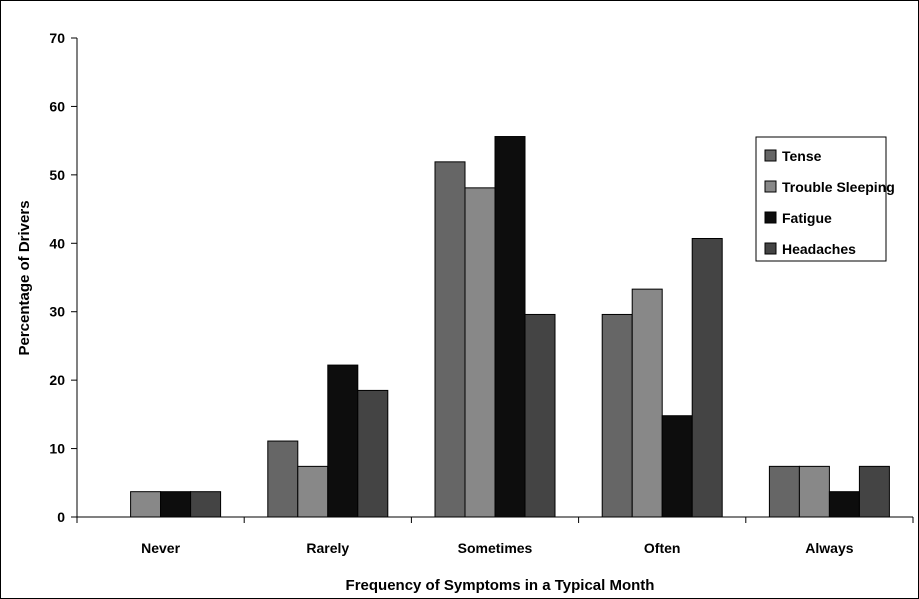 The width and height of the screenshot is (919, 599). I want to click on legend: Tense Trouble Sleeping Fatigue Headaches, so click(825, 199).